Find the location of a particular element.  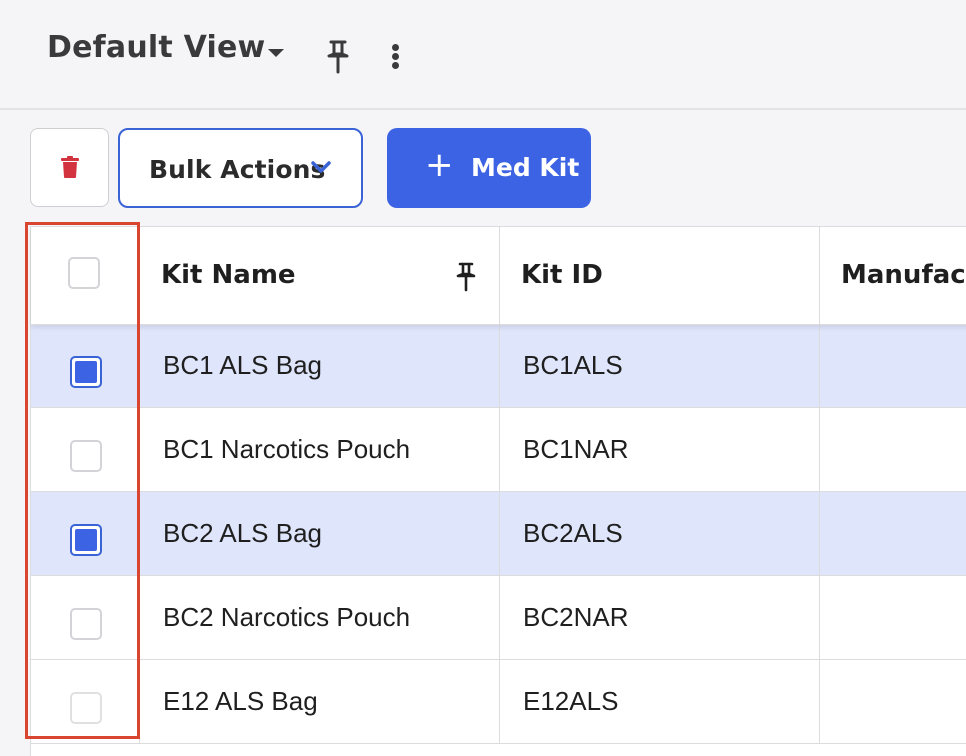

kit-id-cell: BC2ALS is located at coordinates (660, 534).